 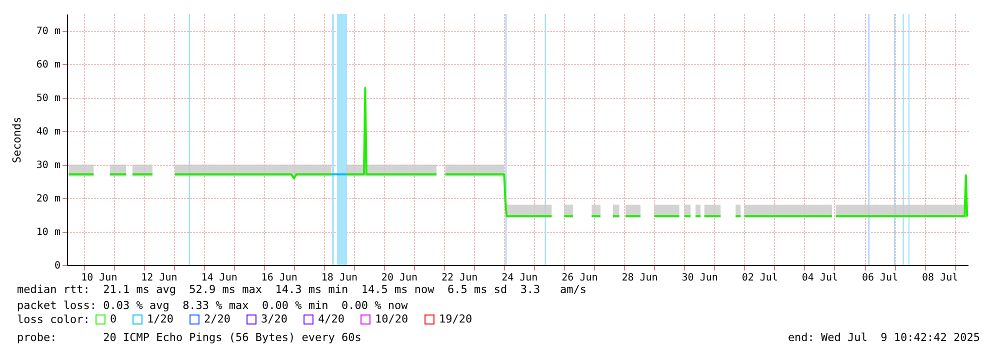 What do you see at coordinates (820, 278) in the screenshot?
I see `x-tick-label: 04 Jul` at bounding box center [820, 278].